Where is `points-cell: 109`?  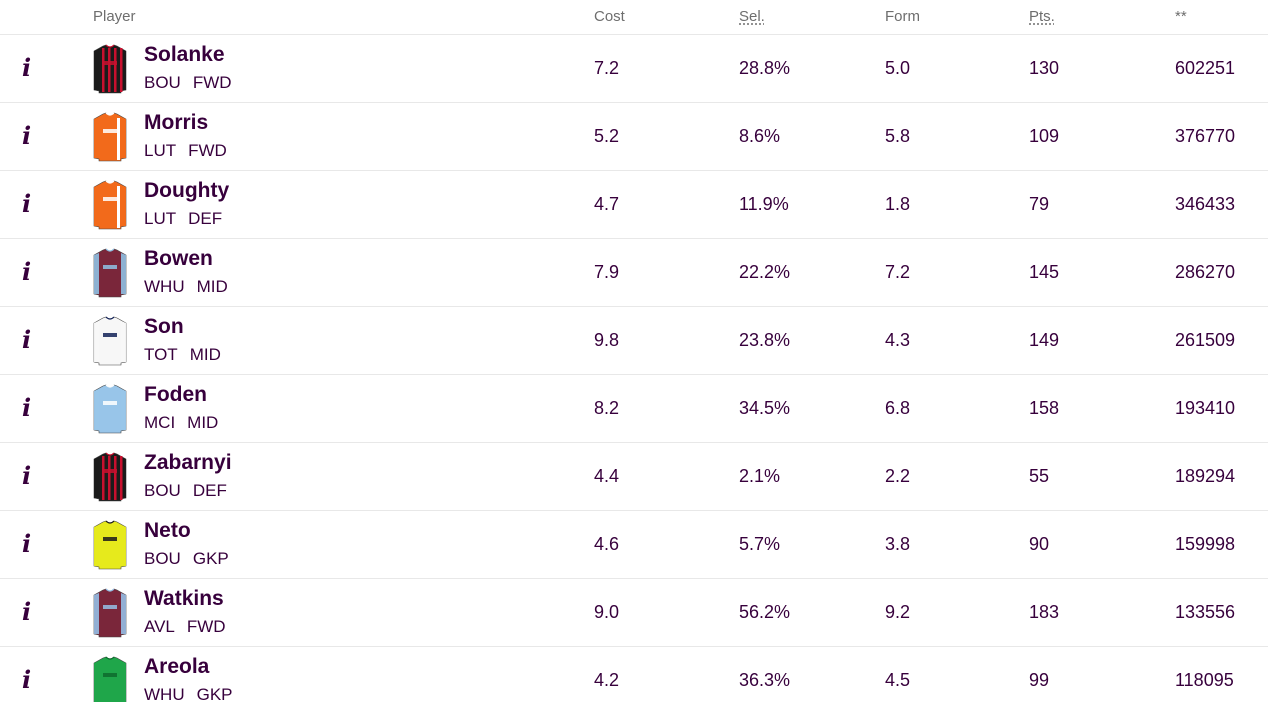
points-cell: 109 is located at coordinates (1044, 136).